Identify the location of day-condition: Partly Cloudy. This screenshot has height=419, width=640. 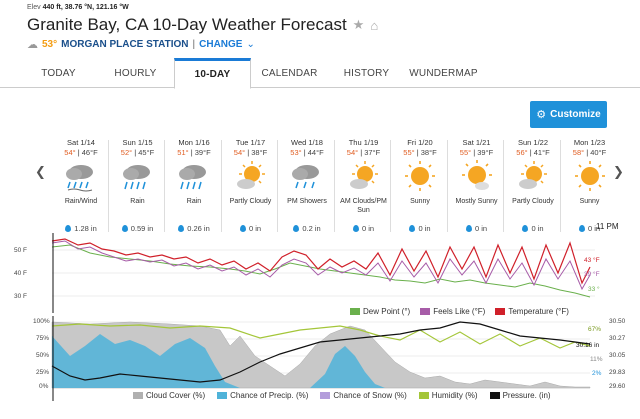
(250, 201).